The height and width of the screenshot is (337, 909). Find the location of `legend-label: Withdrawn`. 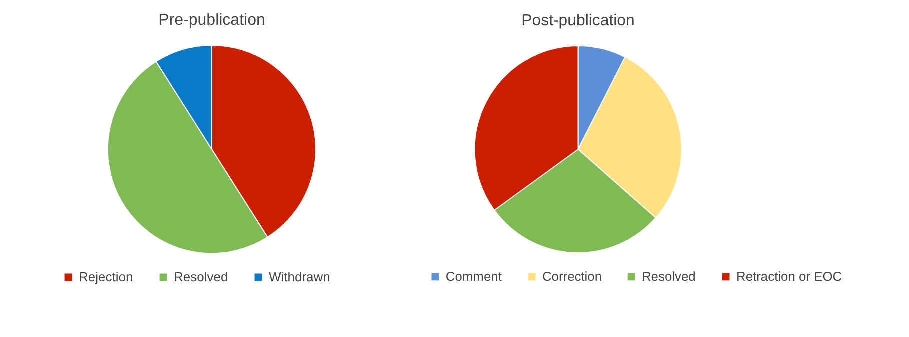

legend-label: Withdrawn is located at coordinates (299, 277).